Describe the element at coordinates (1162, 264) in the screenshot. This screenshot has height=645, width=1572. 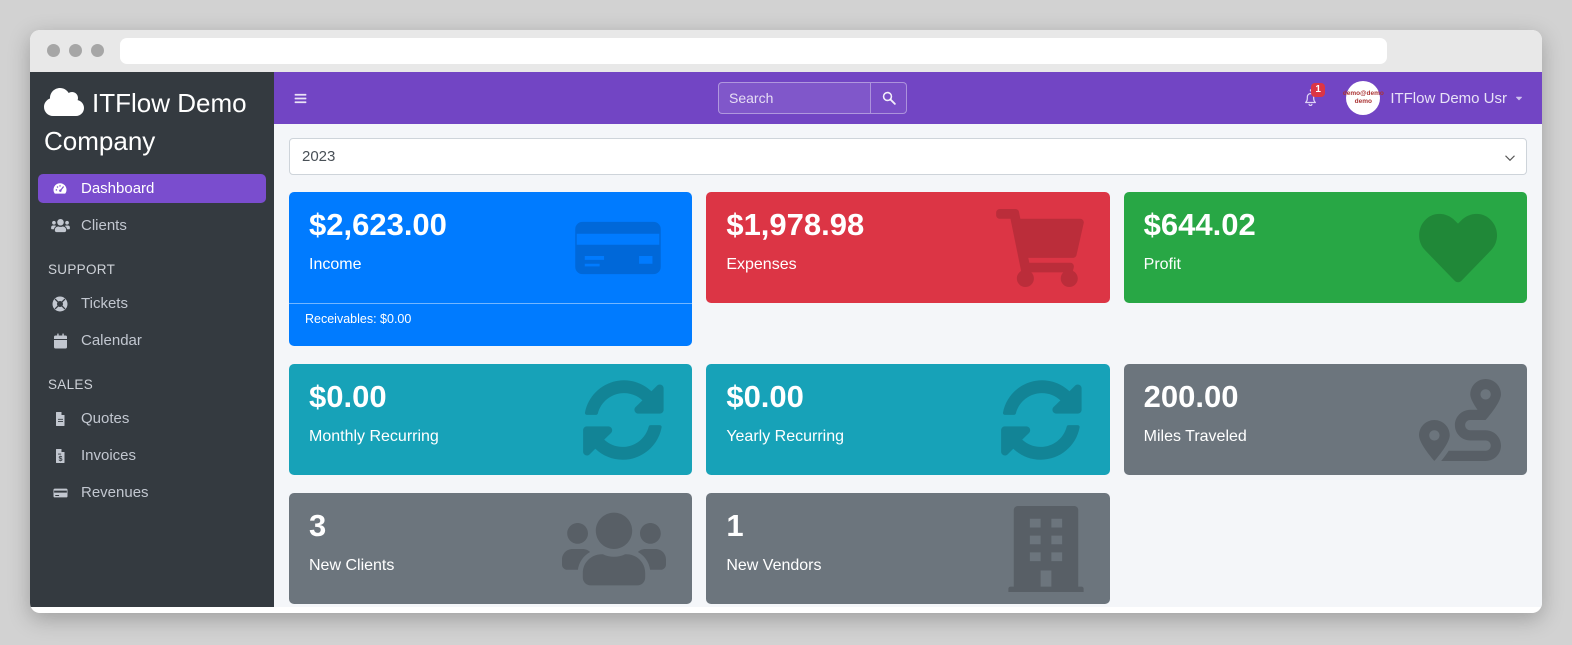
I see `card-label: Profit` at that location.